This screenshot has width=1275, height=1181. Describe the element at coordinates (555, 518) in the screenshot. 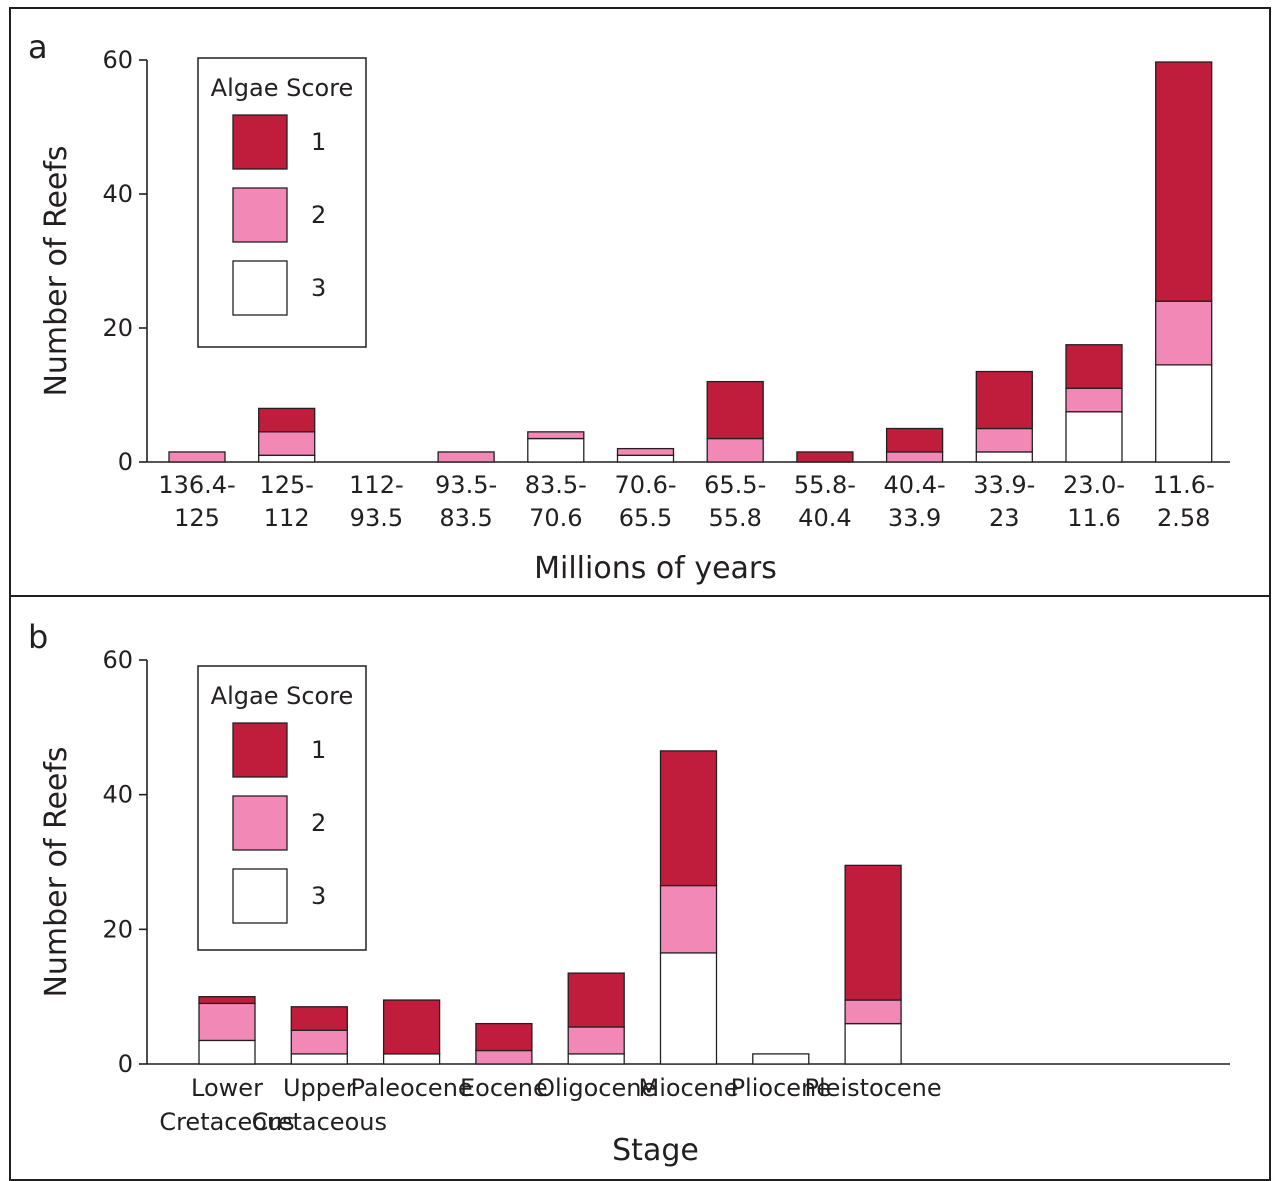

I see `x-tick-label: 70.6` at that location.